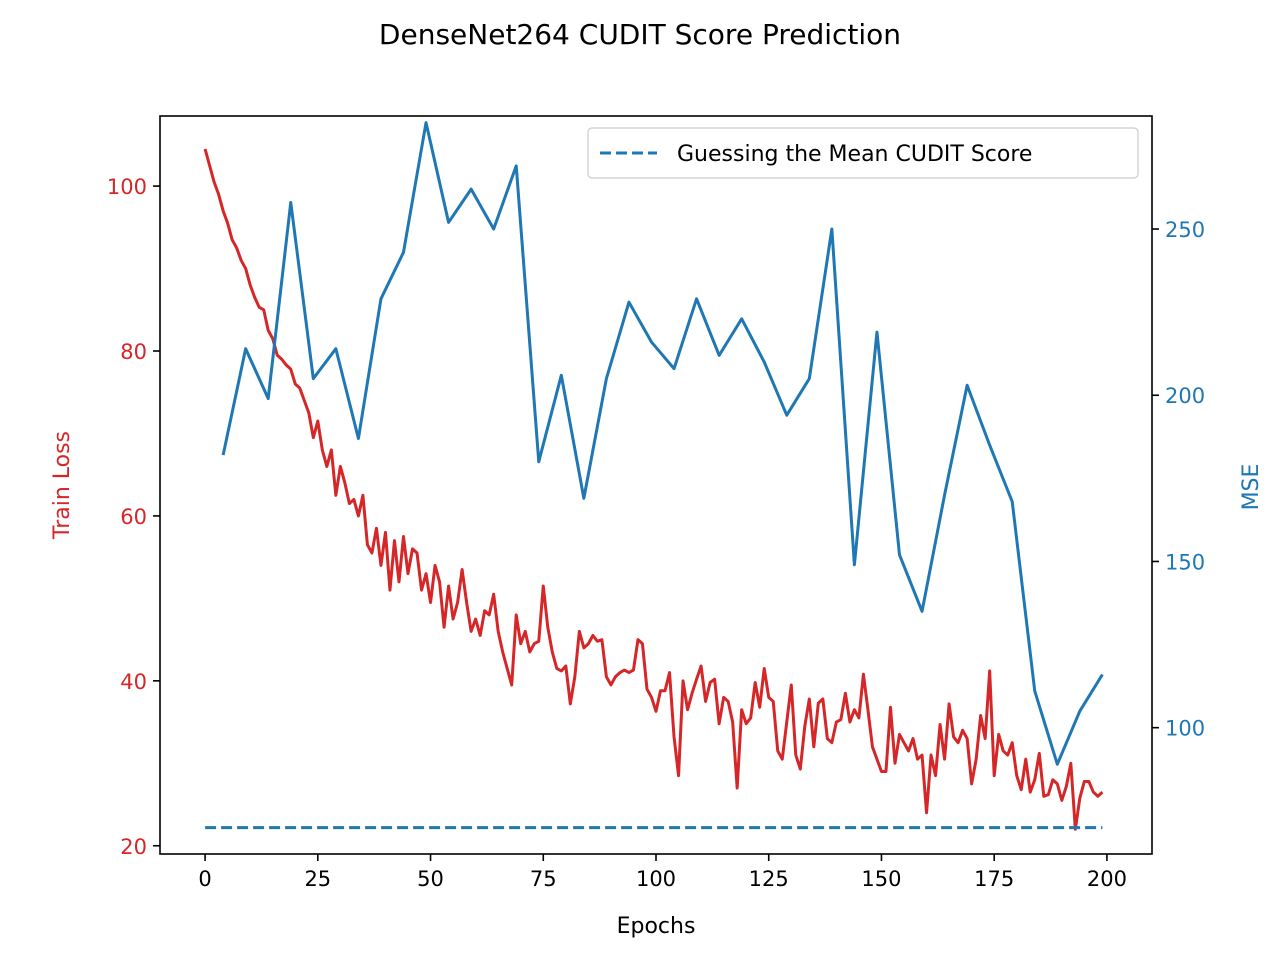 This screenshot has height=960, width=1280. What do you see at coordinates (1107, 879) in the screenshot?
I see `x-tick-label: 200` at bounding box center [1107, 879].